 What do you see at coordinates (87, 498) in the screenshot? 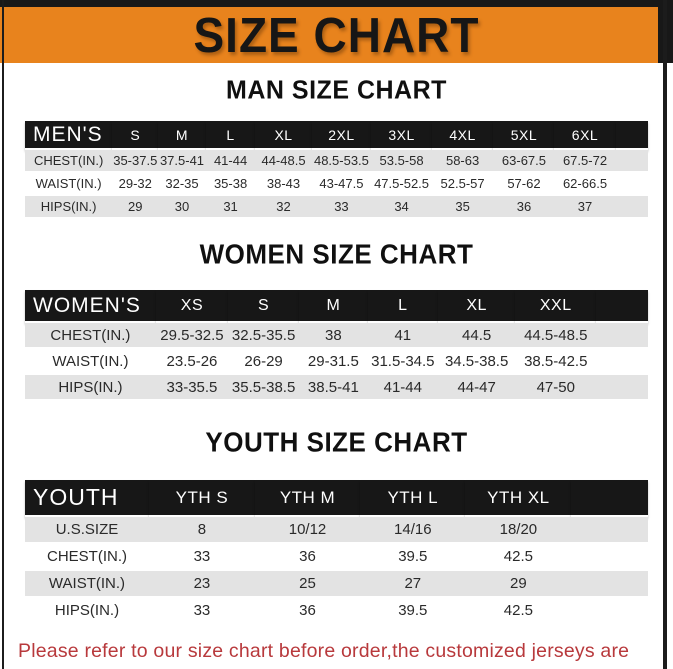
I see `youth-table-label: YOUTH` at bounding box center [87, 498].